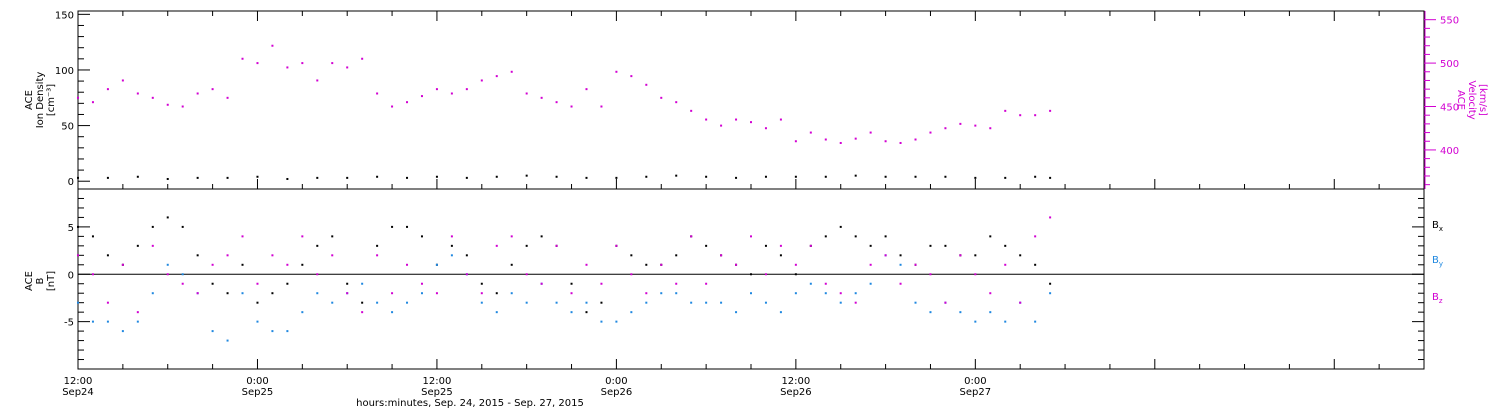 The image size is (1500, 410). What do you see at coordinates (1437, 298) in the screenshot?
I see `legend-bz: Bz` at bounding box center [1437, 298].